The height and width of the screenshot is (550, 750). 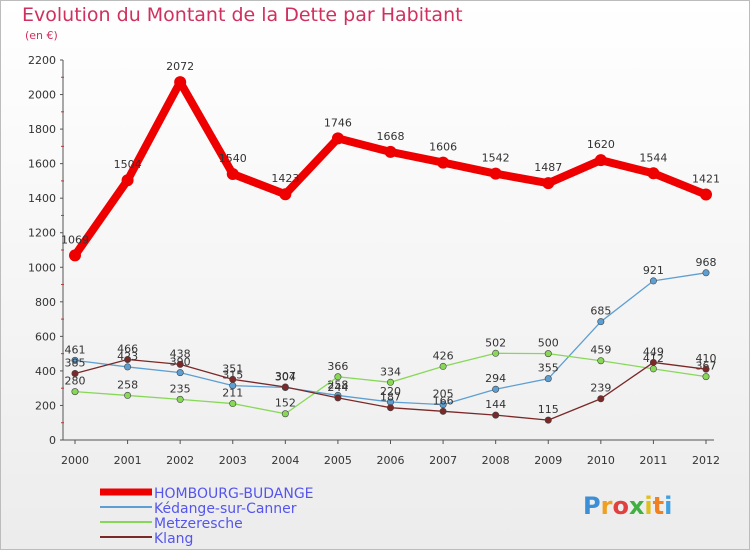 What do you see at coordinates (42, 198) in the screenshot?
I see `y-tick-label: 1400` at bounding box center [42, 198].